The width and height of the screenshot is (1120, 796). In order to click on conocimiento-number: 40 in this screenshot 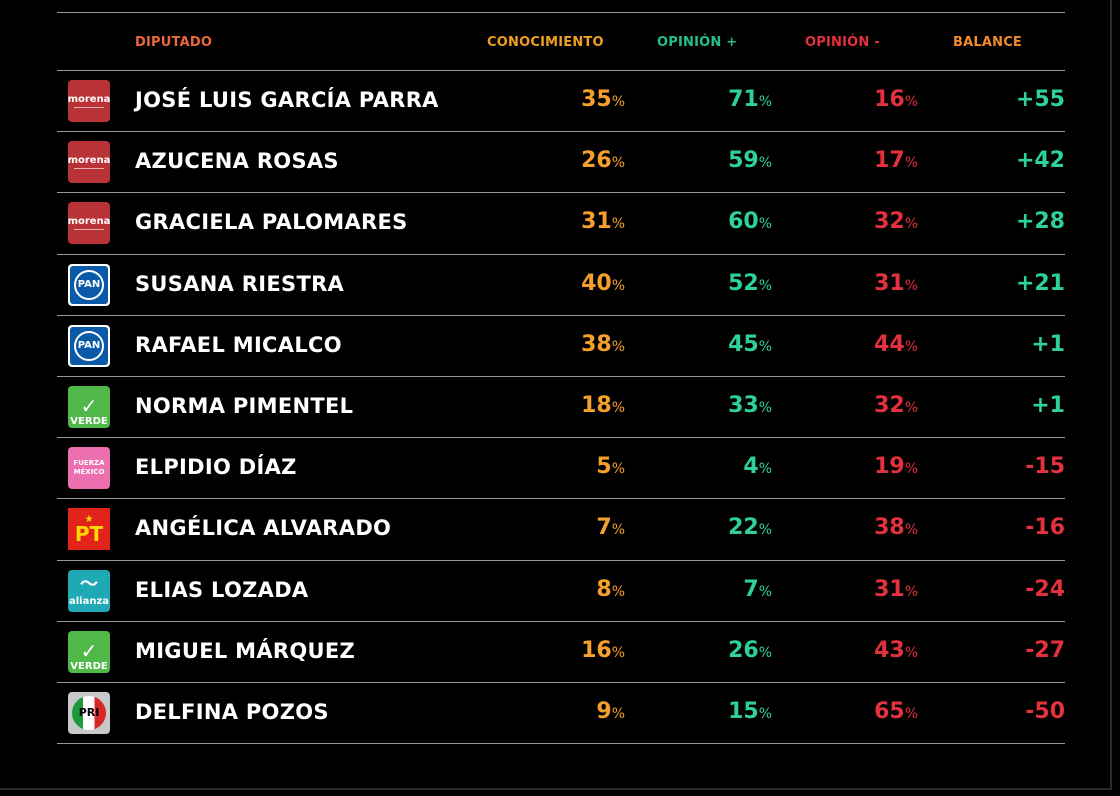, I will do `click(596, 283)`.